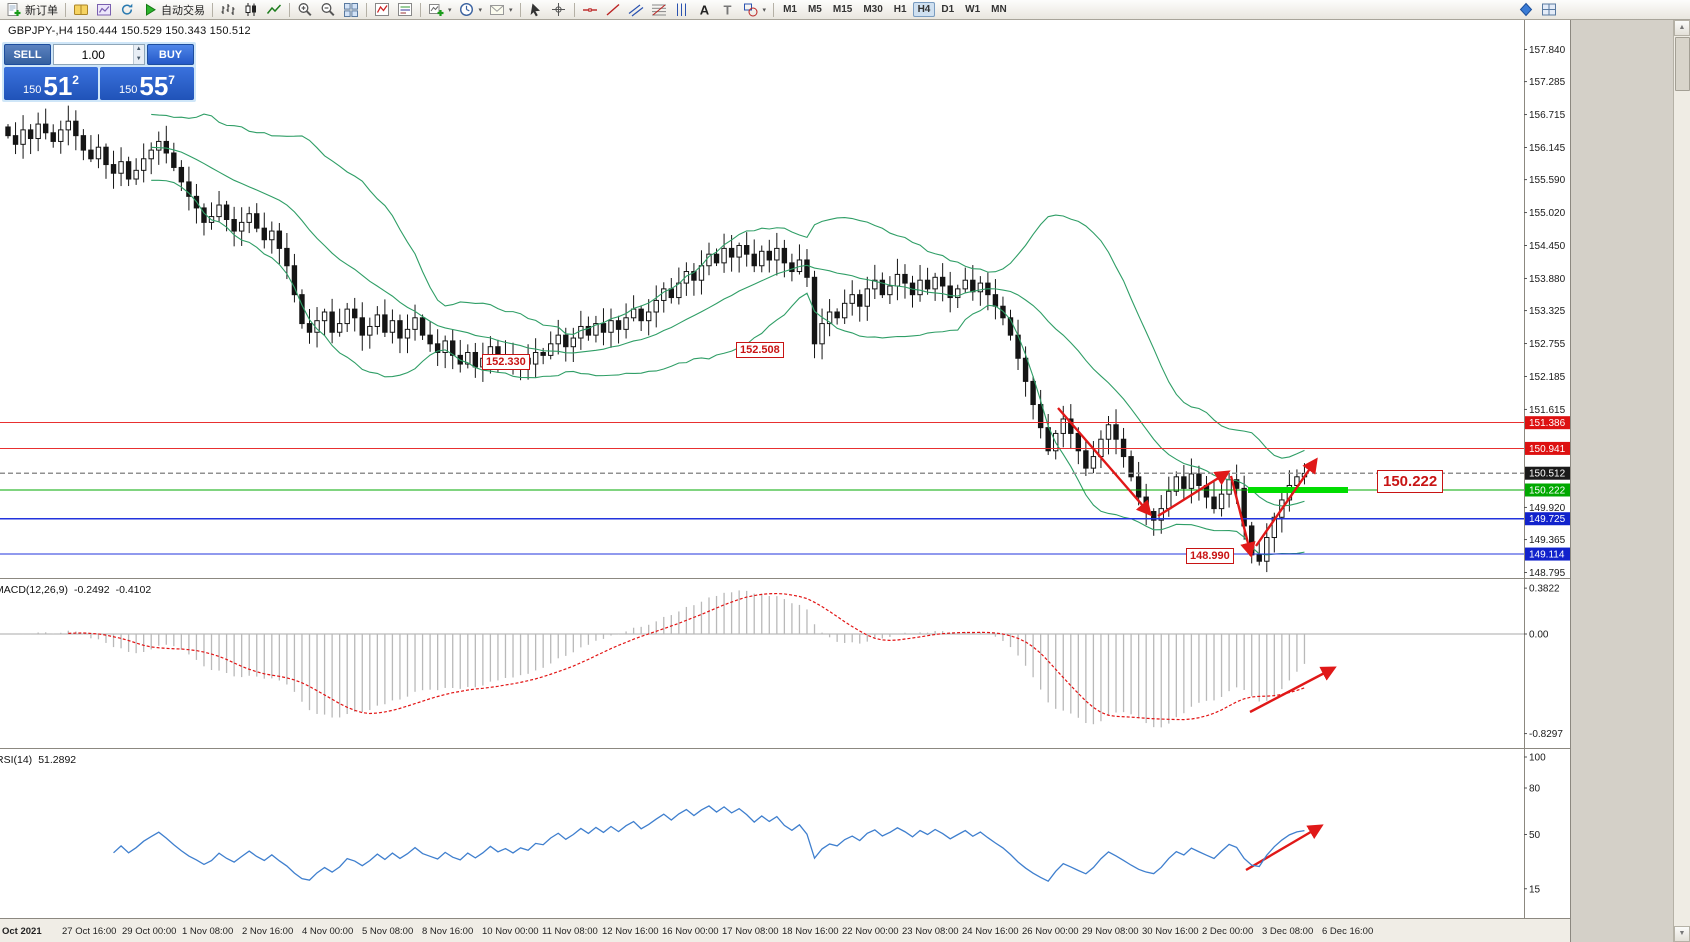 This screenshot has width=1690, height=942. What do you see at coordinates (506, 362) in the screenshot?
I see `price-annotation-152.330: 152.330` at bounding box center [506, 362].